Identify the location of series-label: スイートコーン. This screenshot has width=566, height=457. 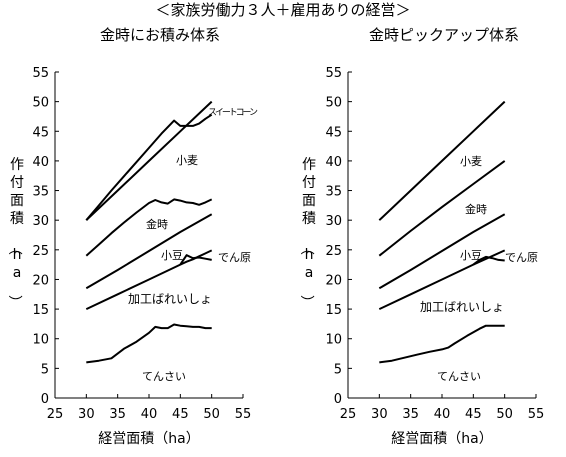
(233, 113).